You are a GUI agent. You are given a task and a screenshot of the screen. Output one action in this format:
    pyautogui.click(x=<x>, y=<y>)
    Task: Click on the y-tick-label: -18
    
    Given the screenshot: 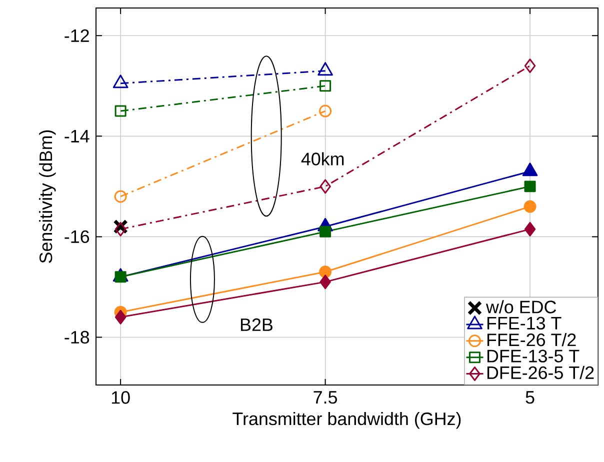 What is the action you would take?
    pyautogui.click(x=77, y=337)
    